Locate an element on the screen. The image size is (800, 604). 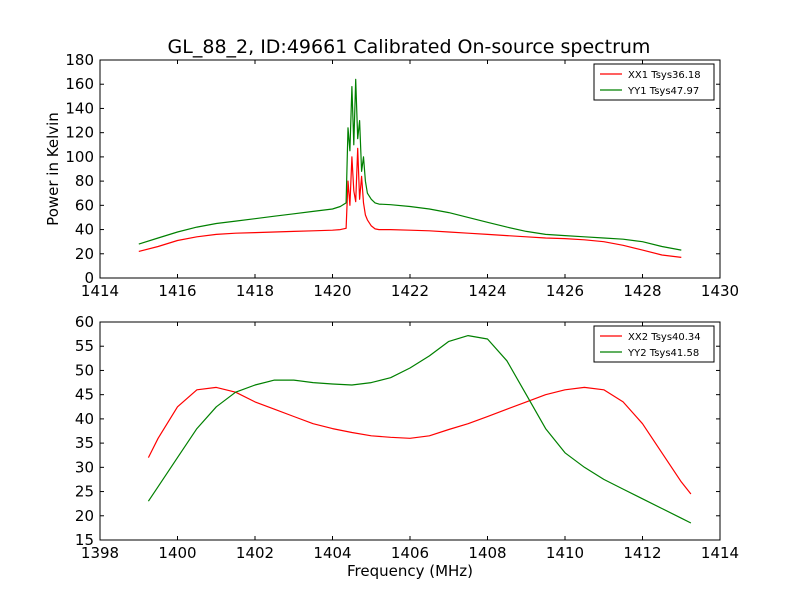
y-tick-label: 55 is located at coordinates (84, 346).